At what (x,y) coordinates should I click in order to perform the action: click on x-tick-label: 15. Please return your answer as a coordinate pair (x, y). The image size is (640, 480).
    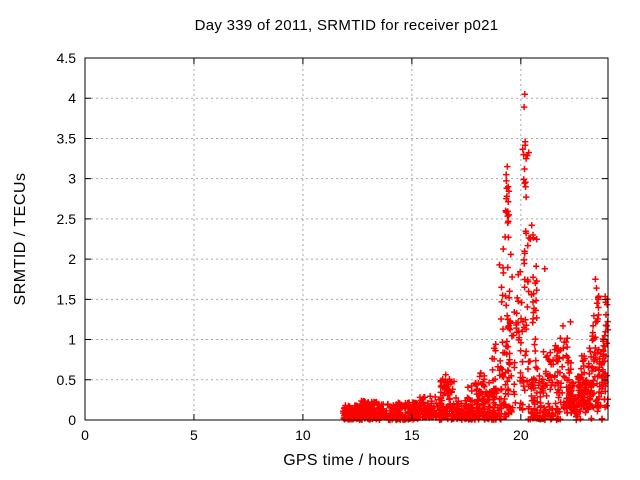
    Looking at the image, I should click on (412, 435).